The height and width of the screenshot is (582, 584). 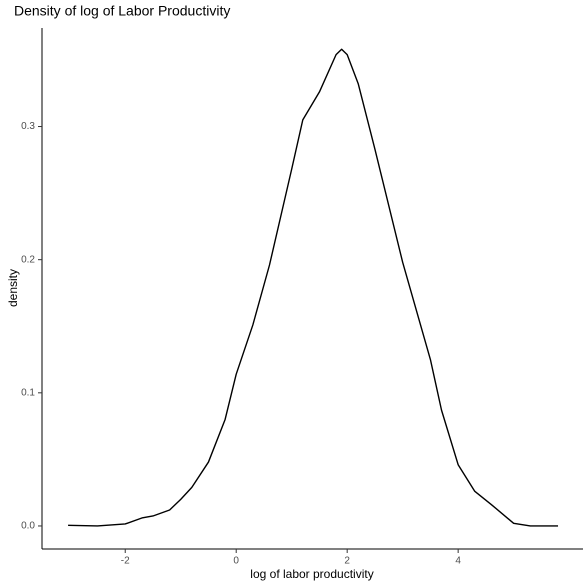 What do you see at coordinates (125, 561) in the screenshot?
I see `x-tick-label: -2` at bounding box center [125, 561].